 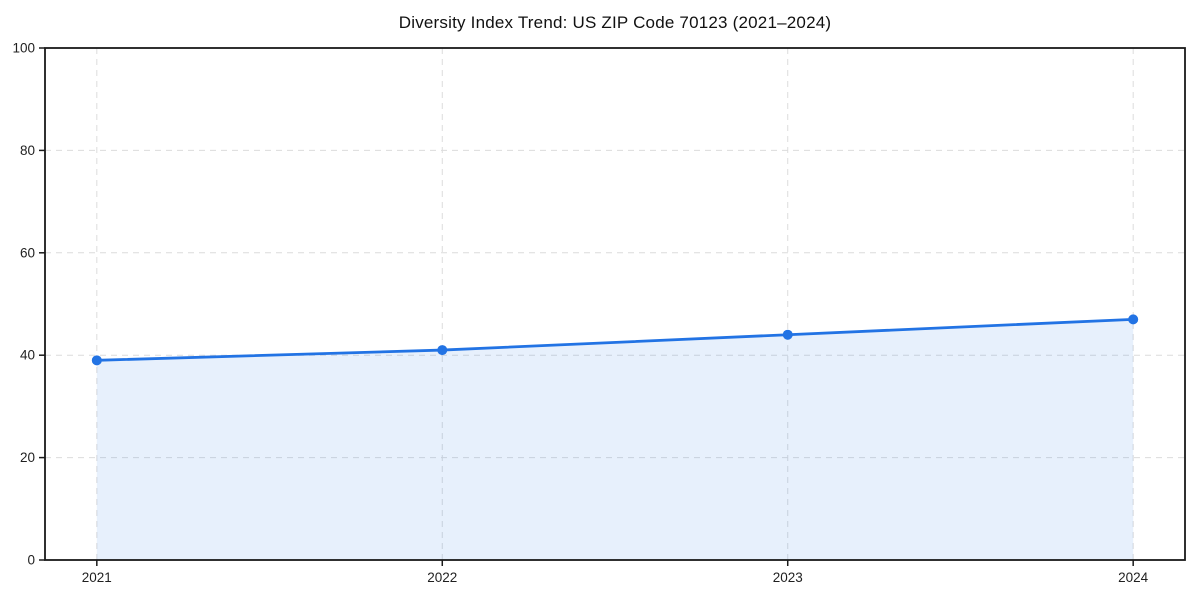 I want to click on x-tick-label: 2023, so click(x=788, y=577).